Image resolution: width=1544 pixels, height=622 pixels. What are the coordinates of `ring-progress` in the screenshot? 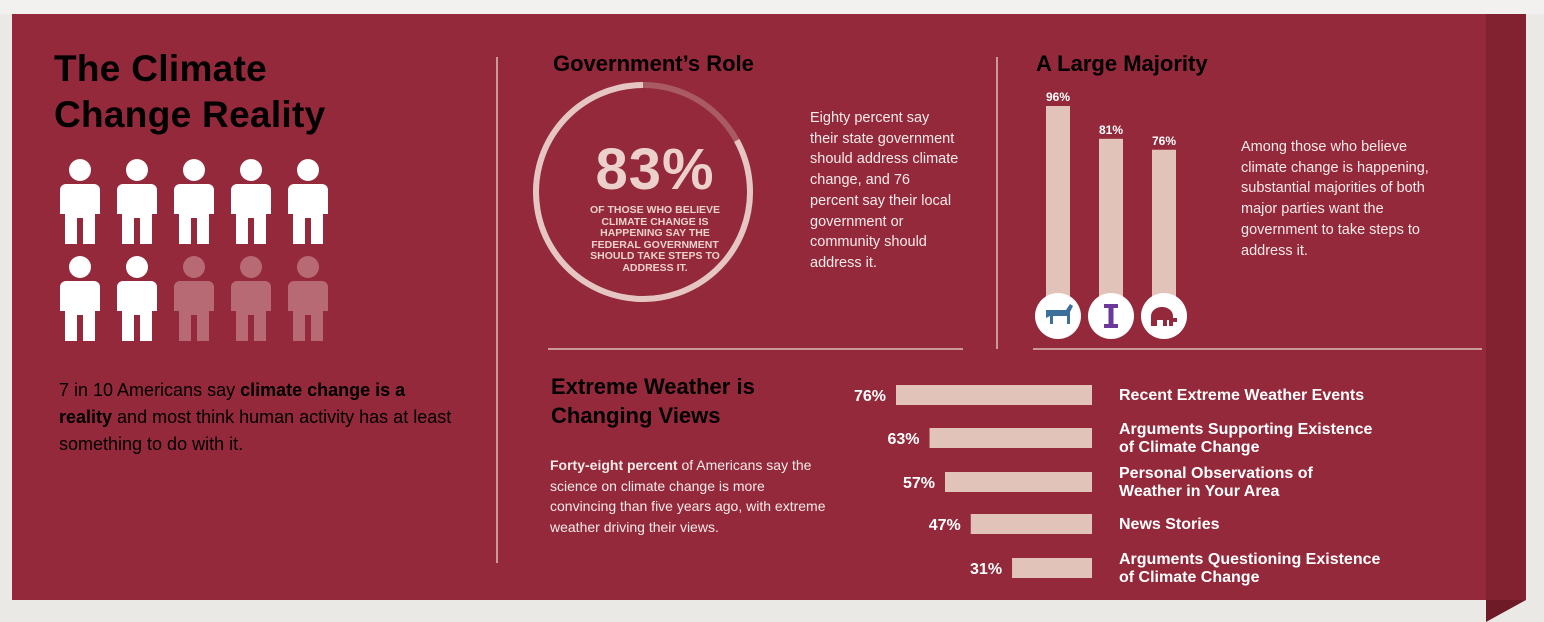 It's located at (643, 192).